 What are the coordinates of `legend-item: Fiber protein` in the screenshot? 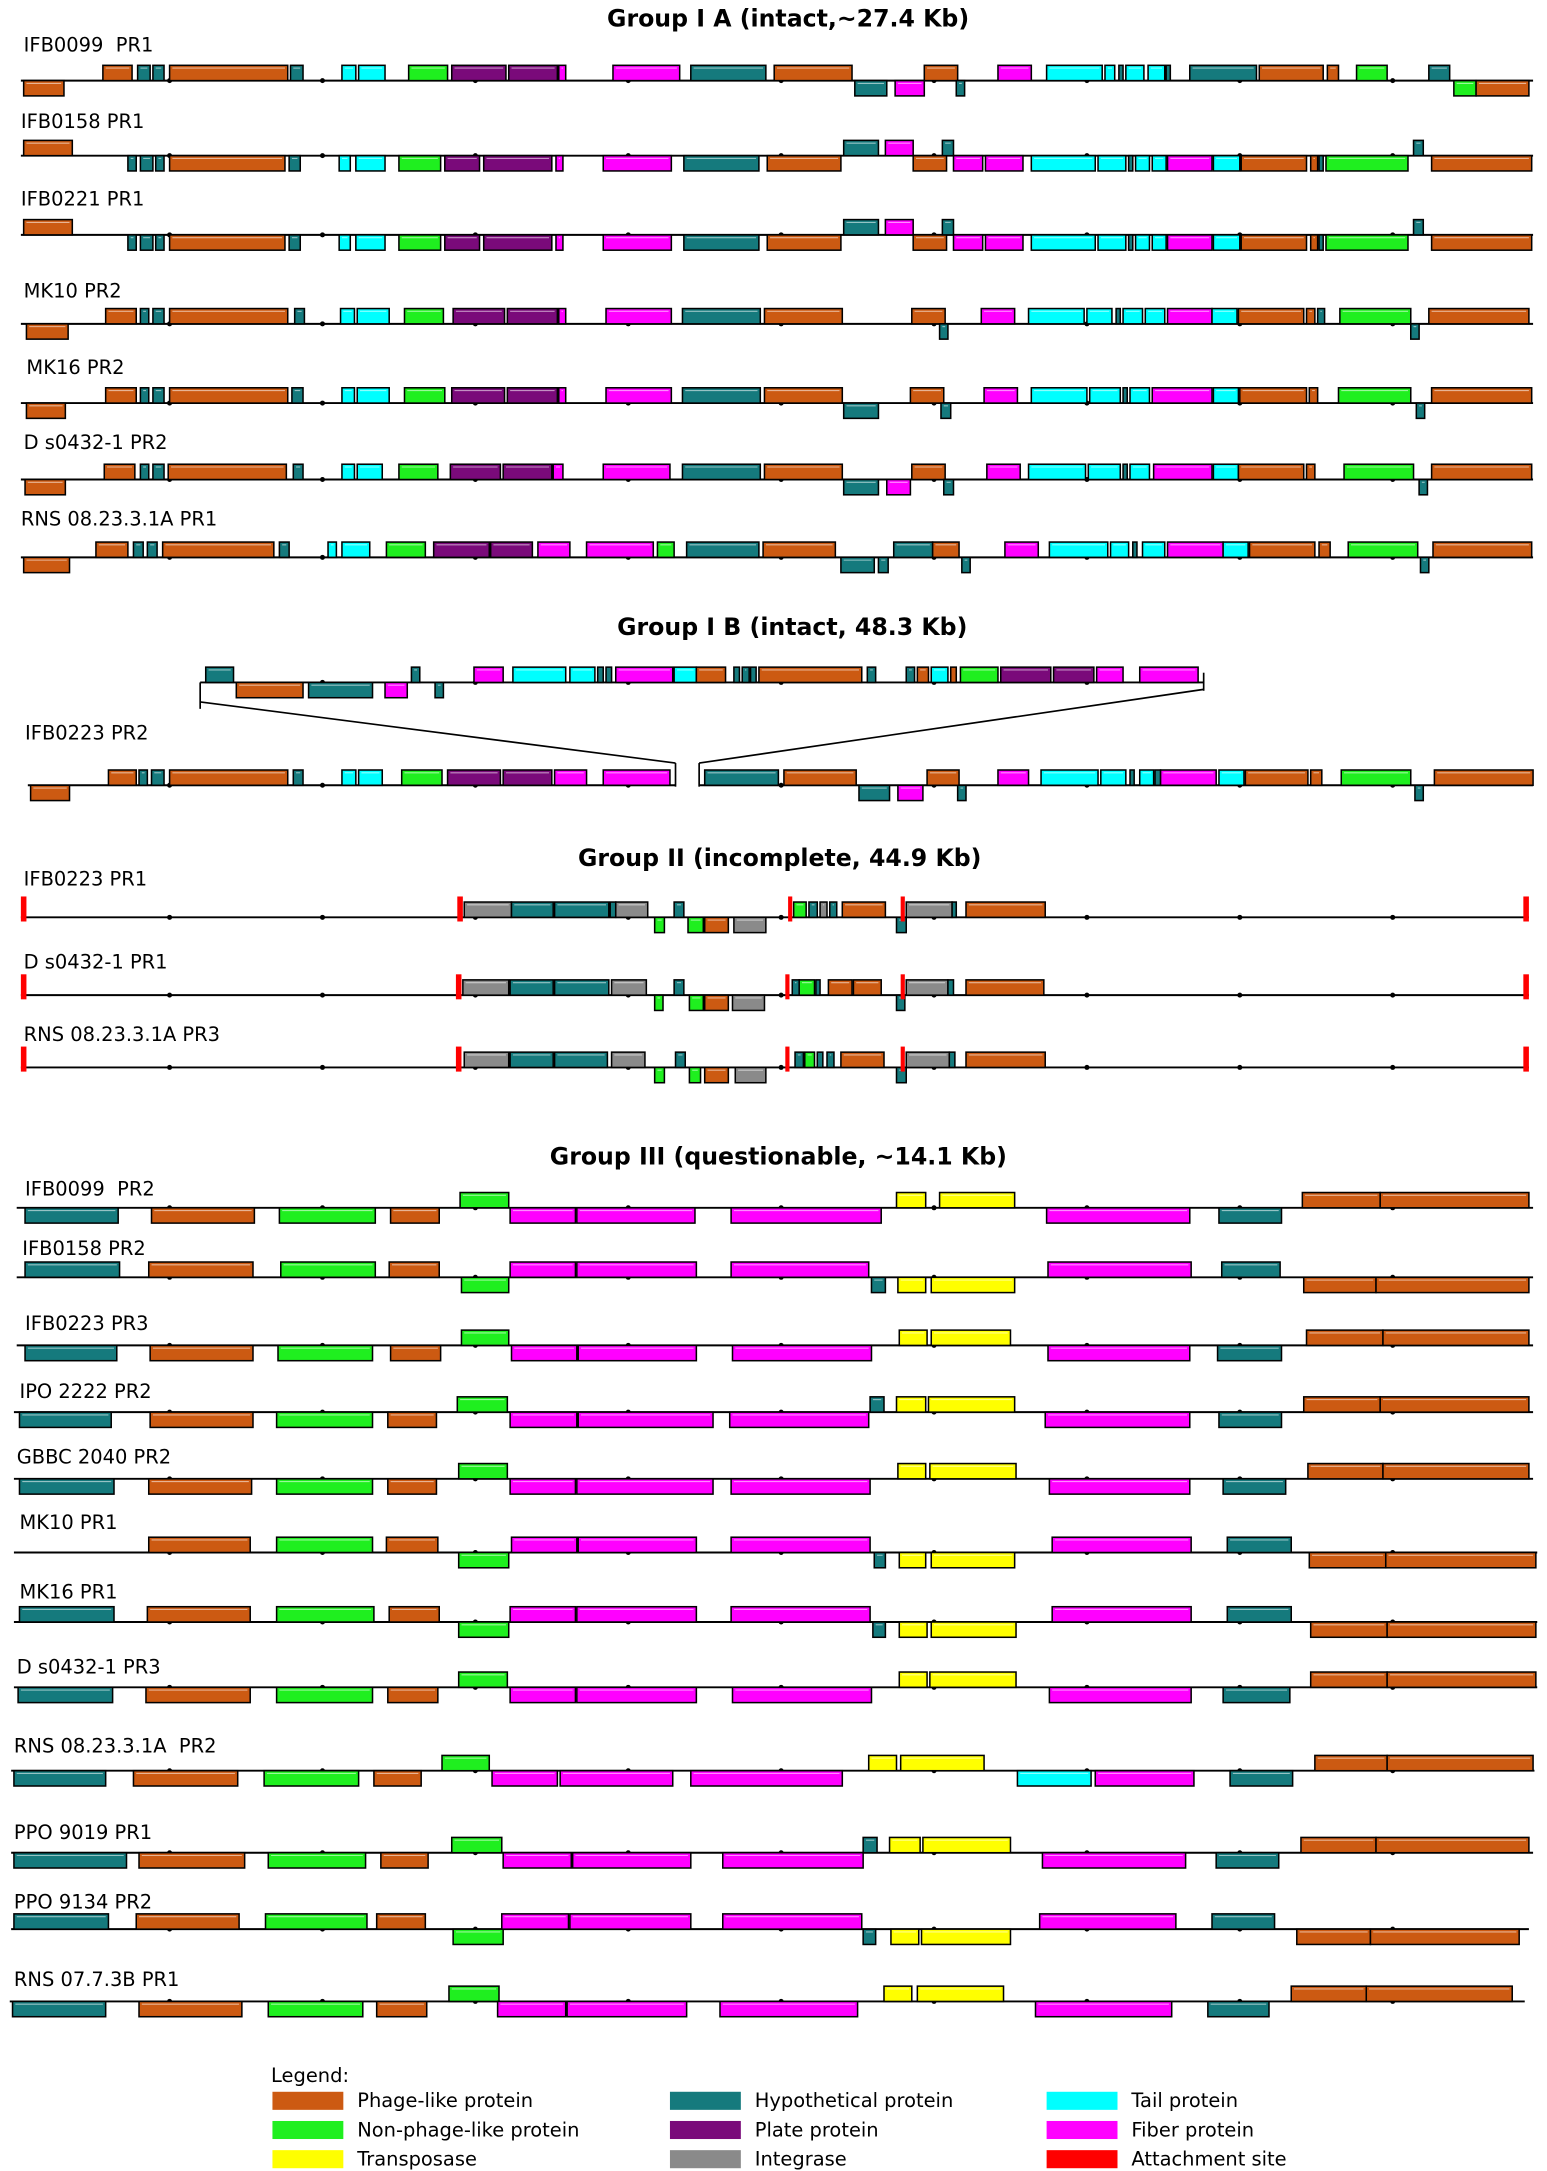 It's located at (1150, 2129).